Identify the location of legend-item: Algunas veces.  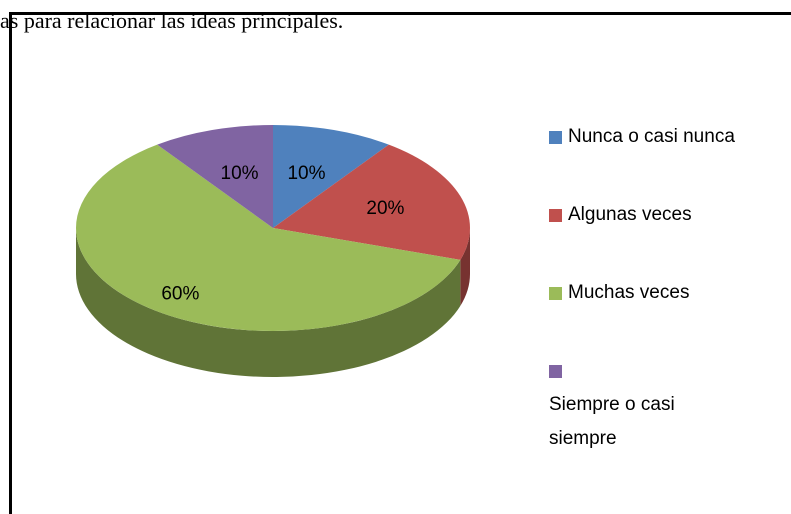
(651, 215).